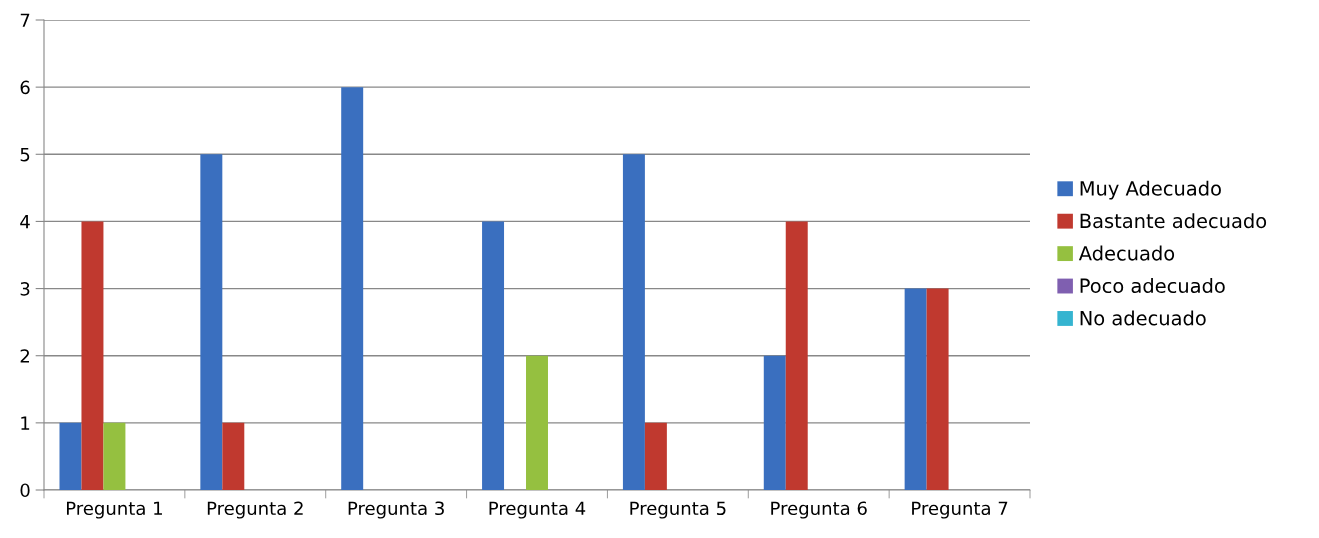  I want to click on y-tick-label: 0, so click(25, 490).